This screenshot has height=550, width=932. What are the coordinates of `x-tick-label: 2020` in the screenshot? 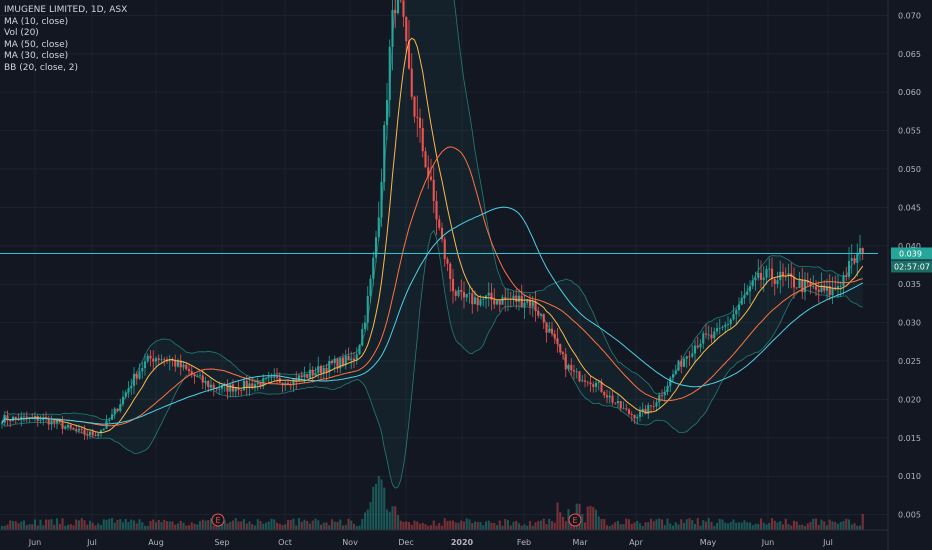 It's located at (462, 542).